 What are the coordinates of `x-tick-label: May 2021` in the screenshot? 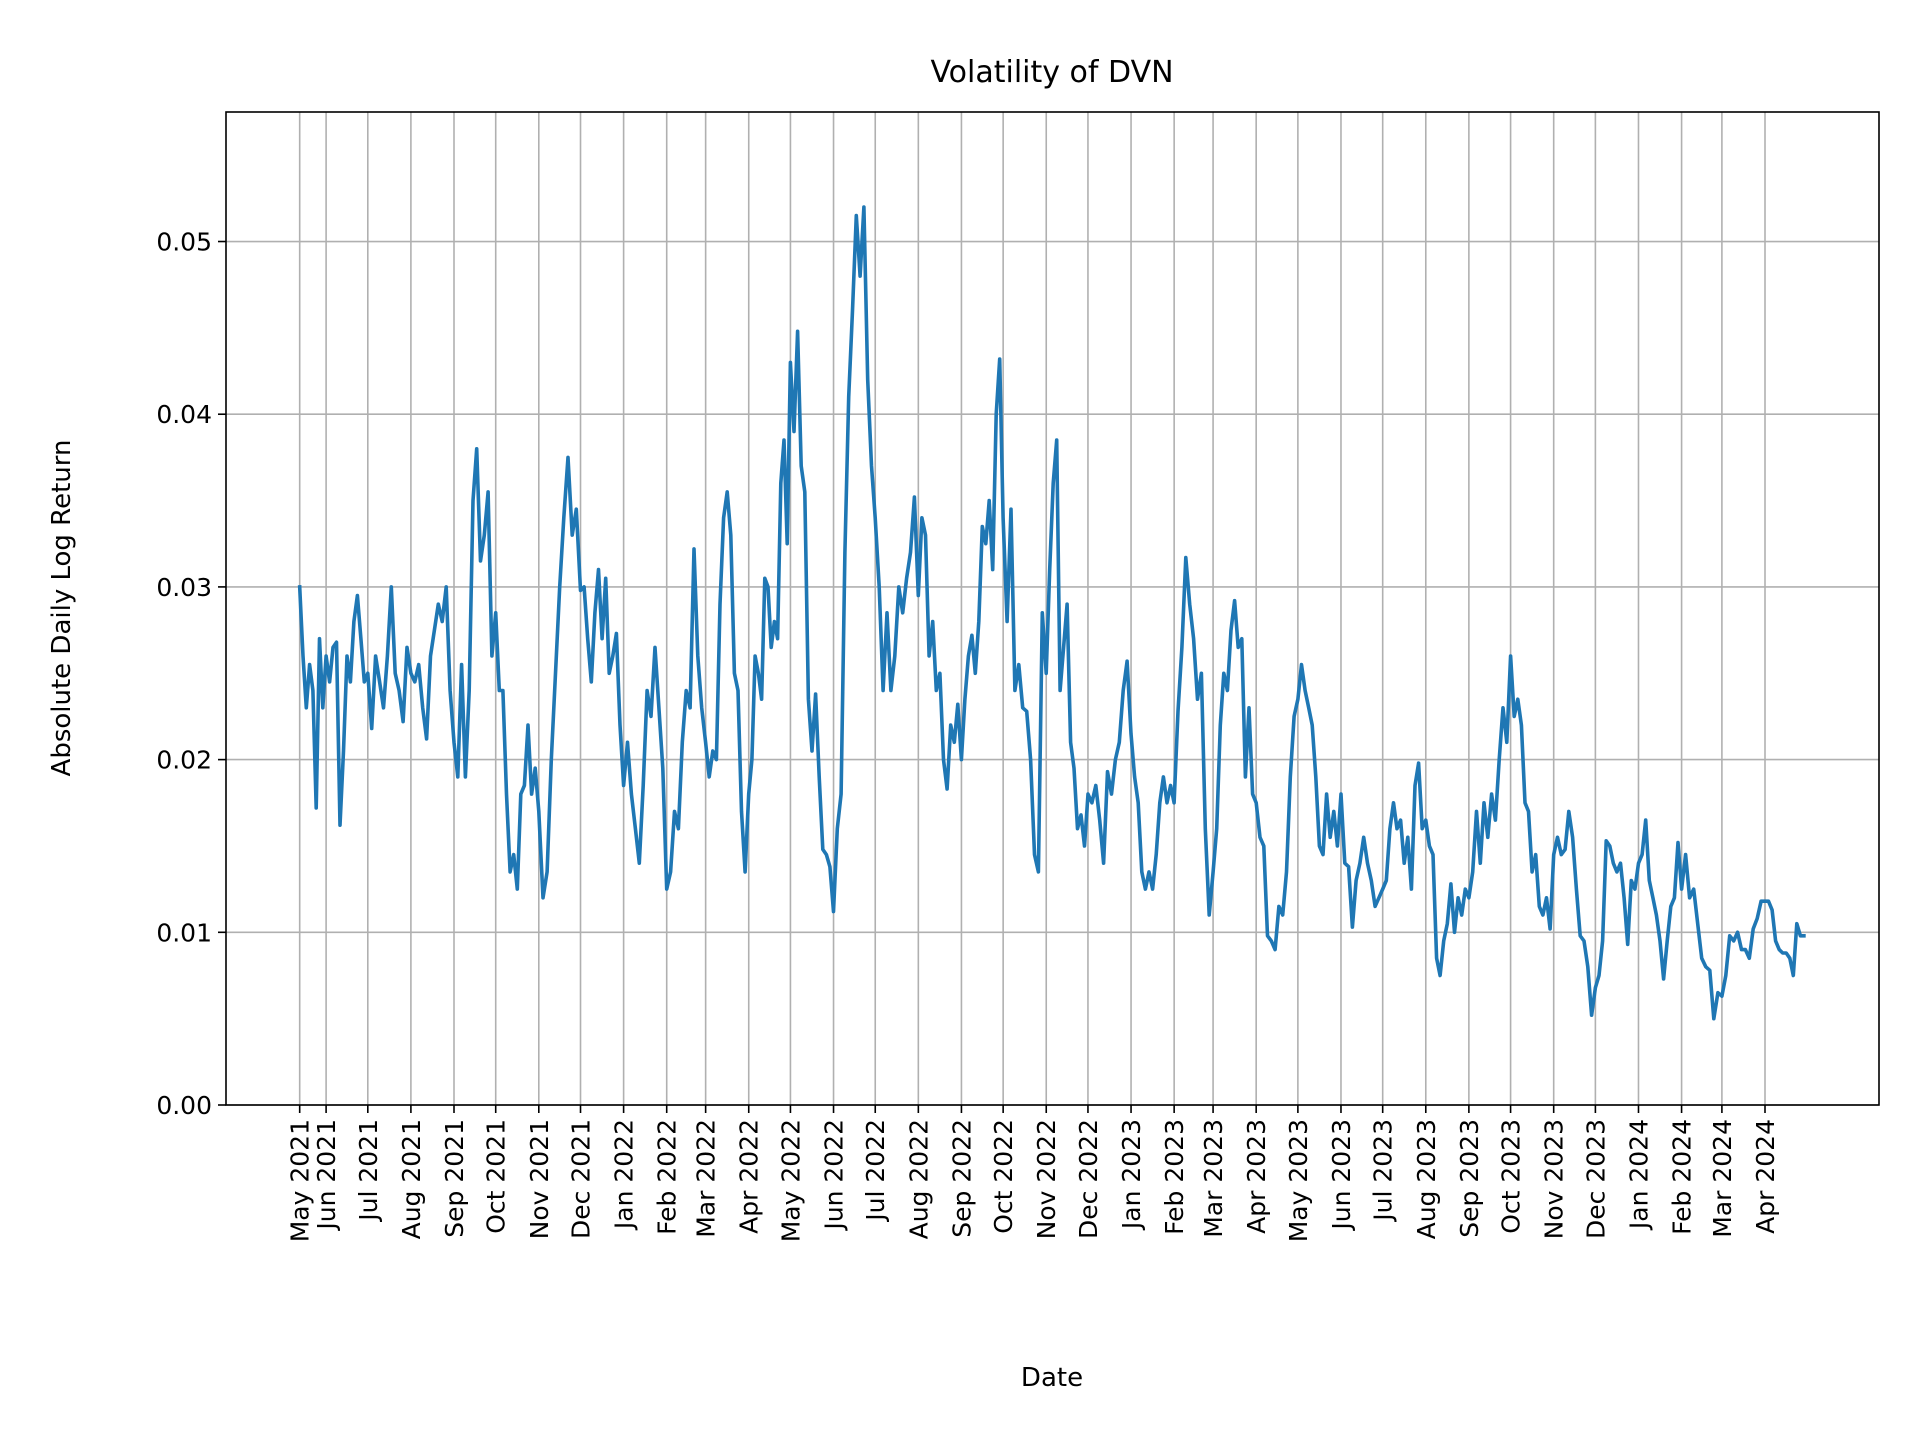 It's located at (300, 1180).